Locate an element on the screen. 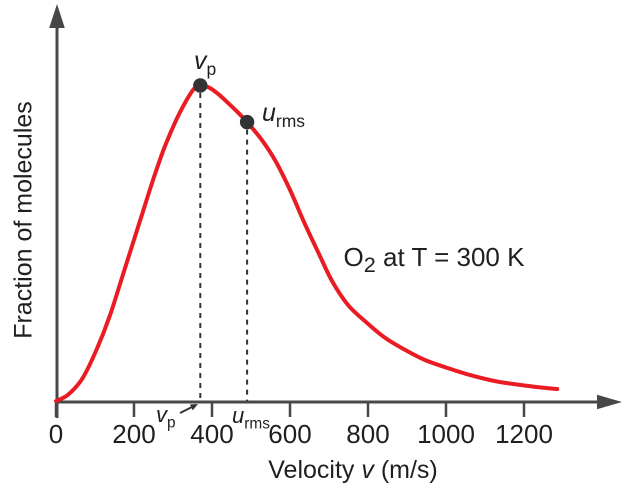 Image resolution: width=625 pixels, height=491 pixels. vp-axis-label: vp is located at coordinates (166, 416).